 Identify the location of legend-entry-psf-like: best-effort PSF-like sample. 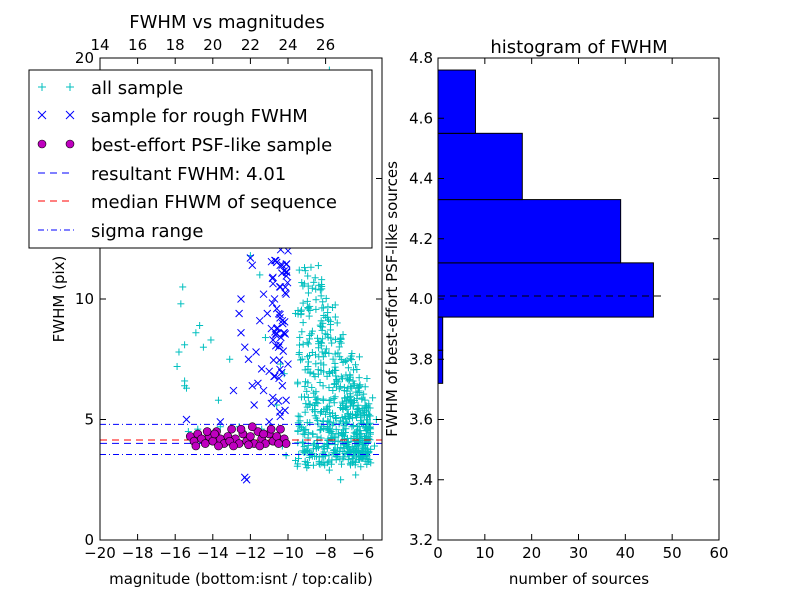
(184, 145).